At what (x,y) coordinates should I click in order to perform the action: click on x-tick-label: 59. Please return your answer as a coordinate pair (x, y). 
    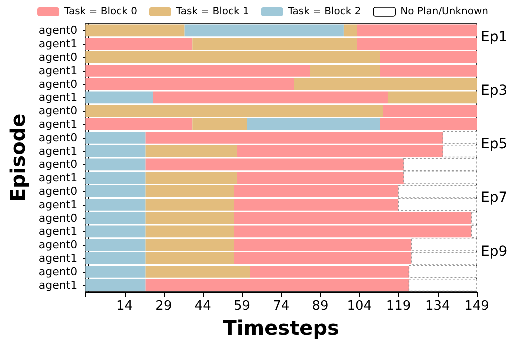
    Looking at the image, I should click on (242, 306).